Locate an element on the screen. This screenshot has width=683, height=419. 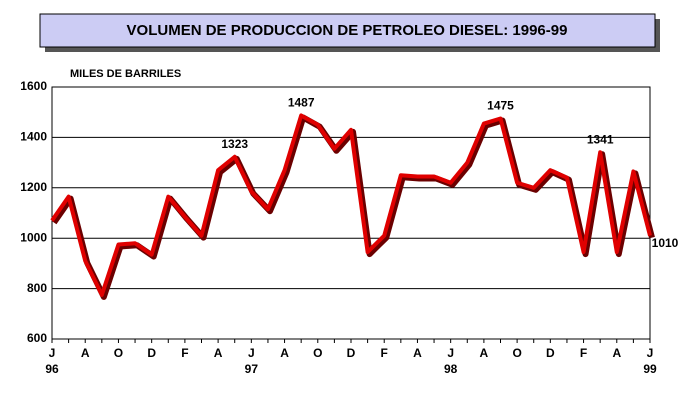
y-tick-label: 1600 is located at coordinates (33, 86).